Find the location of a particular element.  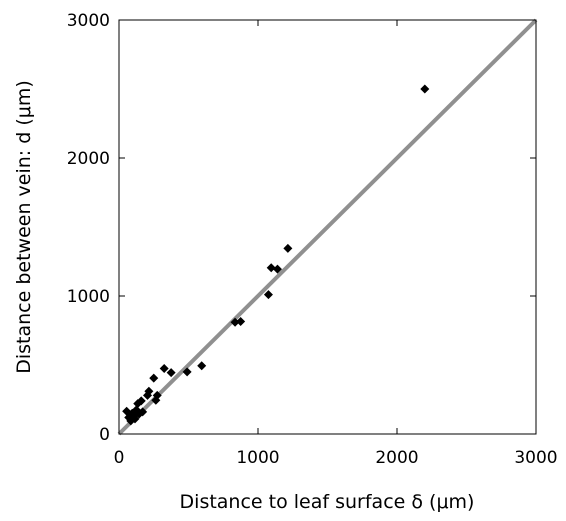

y-axis-label: Distance between vein: d (μm) is located at coordinates (24, 227).